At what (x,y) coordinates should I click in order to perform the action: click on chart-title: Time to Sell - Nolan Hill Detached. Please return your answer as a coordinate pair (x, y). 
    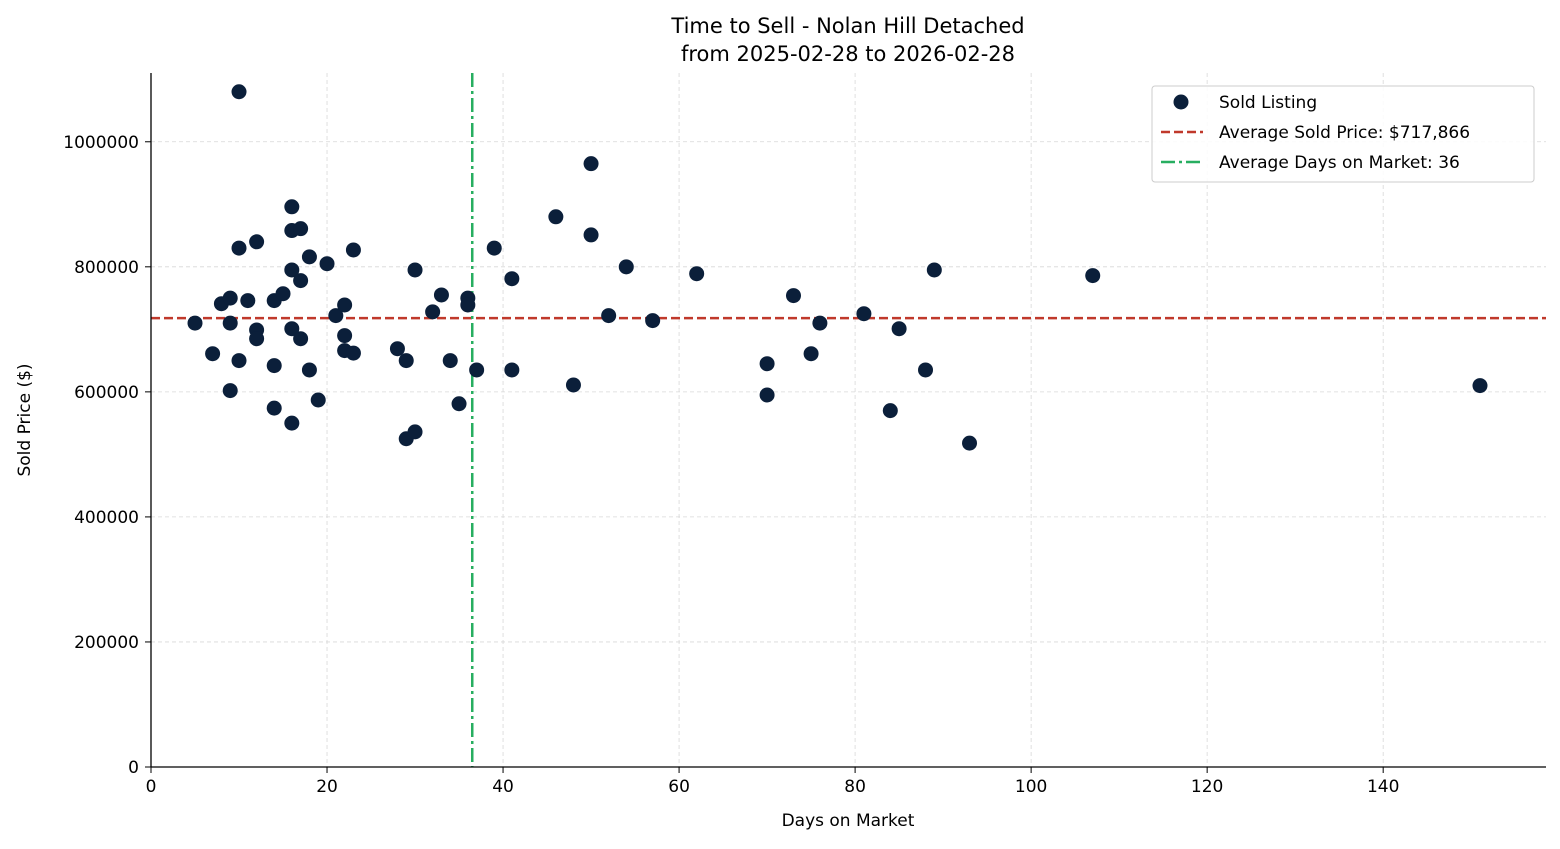
    Looking at the image, I should click on (847, 26).